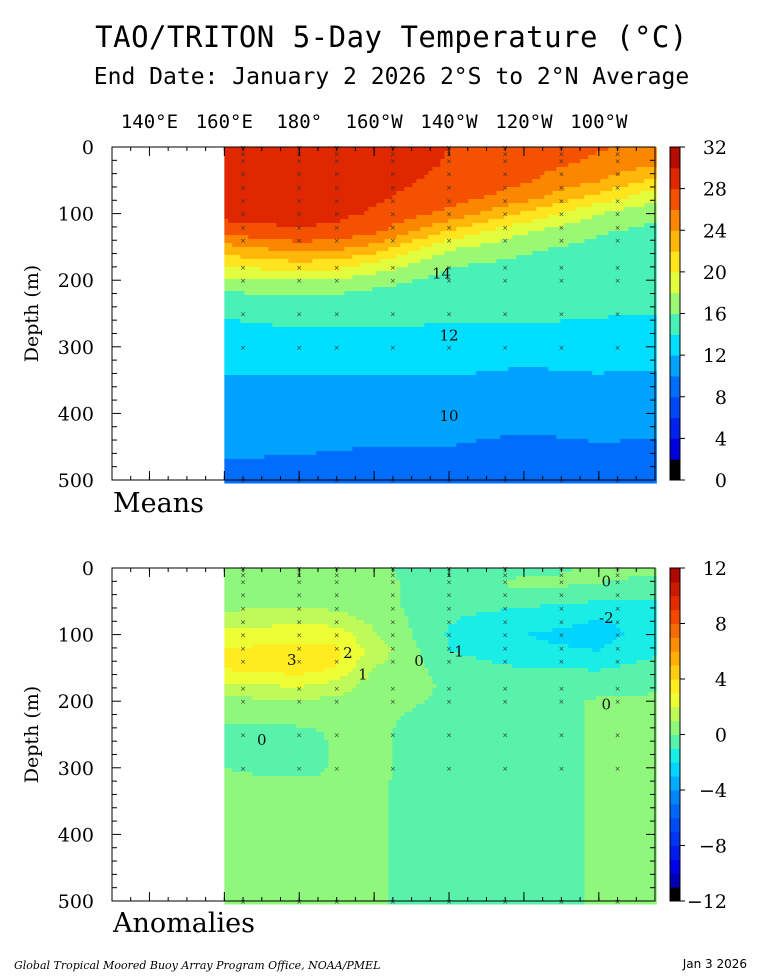 This screenshot has width=783, height=979. Describe the element at coordinates (721, 398) in the screenshot. I see `means-cb-label-2: 8` at that location.